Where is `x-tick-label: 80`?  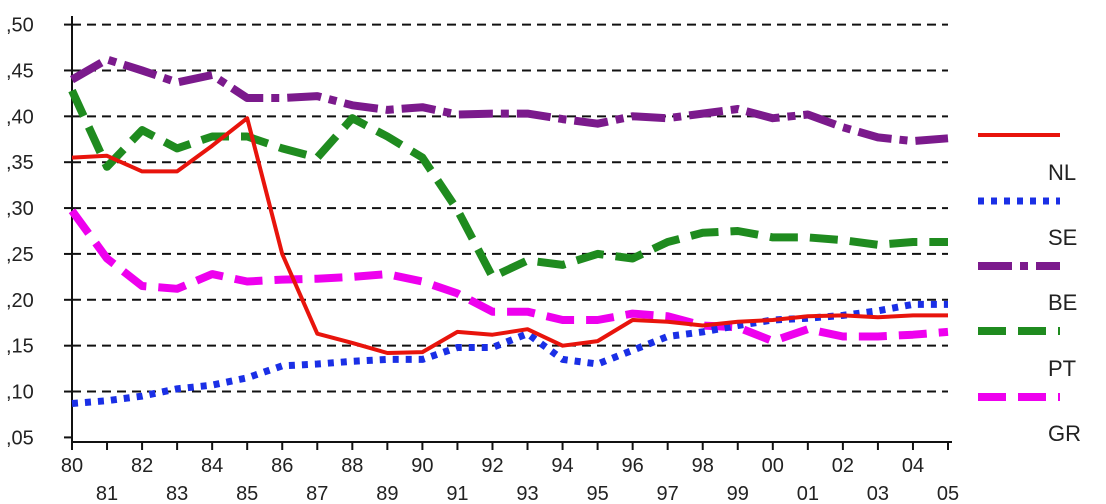 x-tick-label: 80 is located at coordinates (72, 466).